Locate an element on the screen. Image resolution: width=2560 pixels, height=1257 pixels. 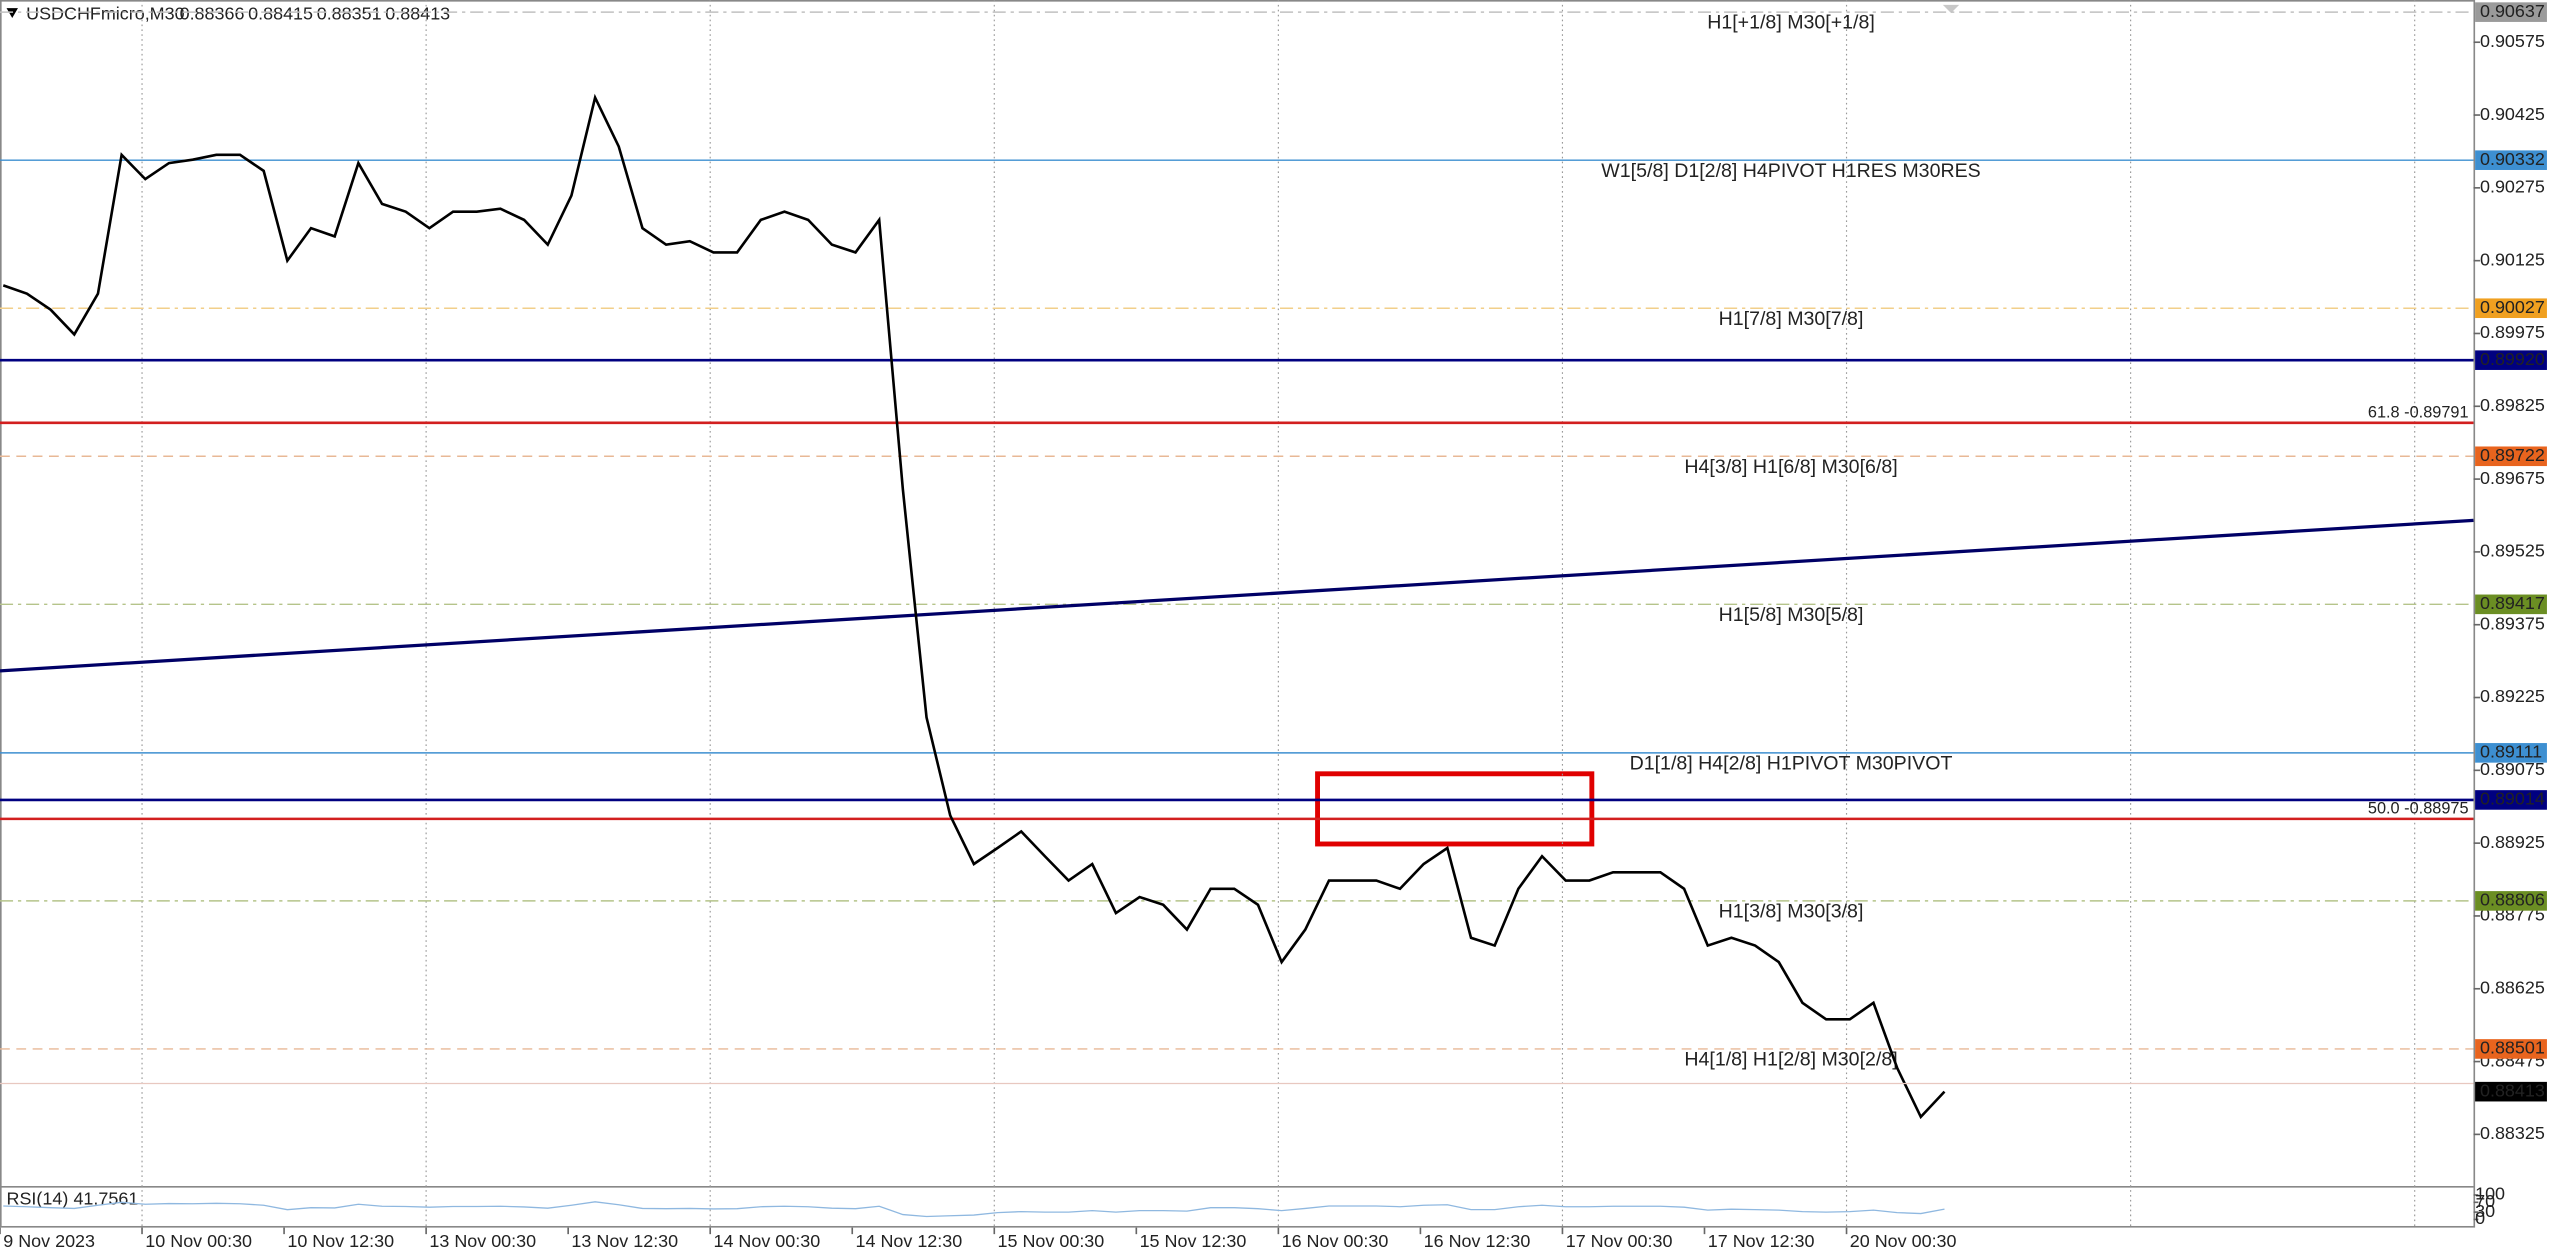
shift-marker is located at coordinates (1951, 9).